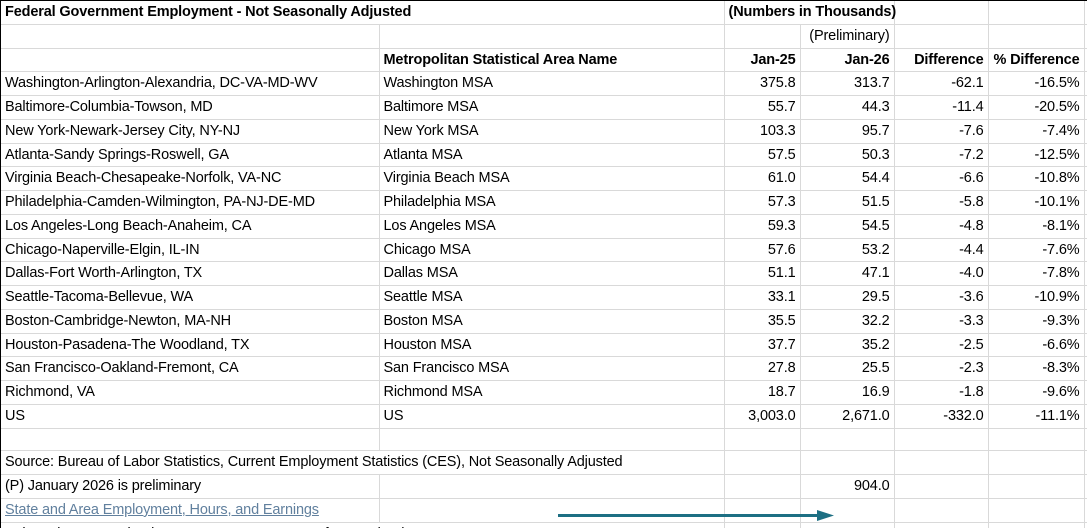  Describe the element at coordinates (1036, 226) in the screenshot. I see `pct-difference-cell: -8.1%` at that location.